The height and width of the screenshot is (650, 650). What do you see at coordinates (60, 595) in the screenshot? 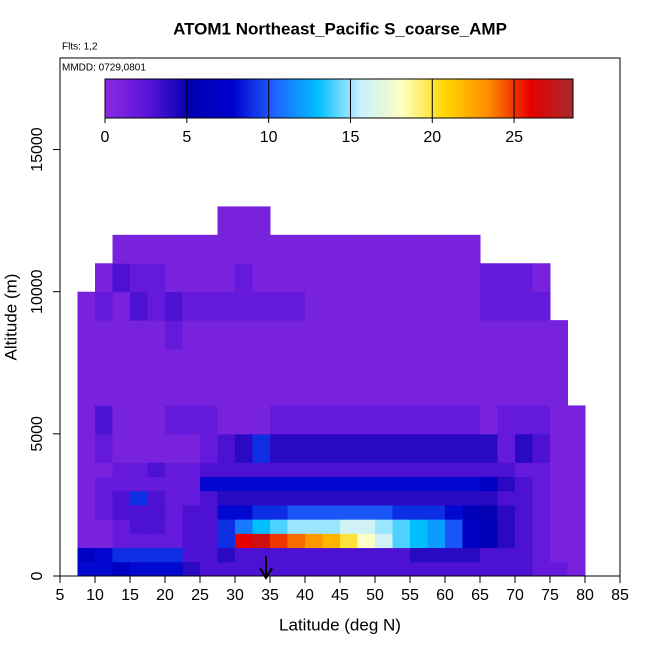
I see `x-tick-label: 5` at bounding box center [60, 595].